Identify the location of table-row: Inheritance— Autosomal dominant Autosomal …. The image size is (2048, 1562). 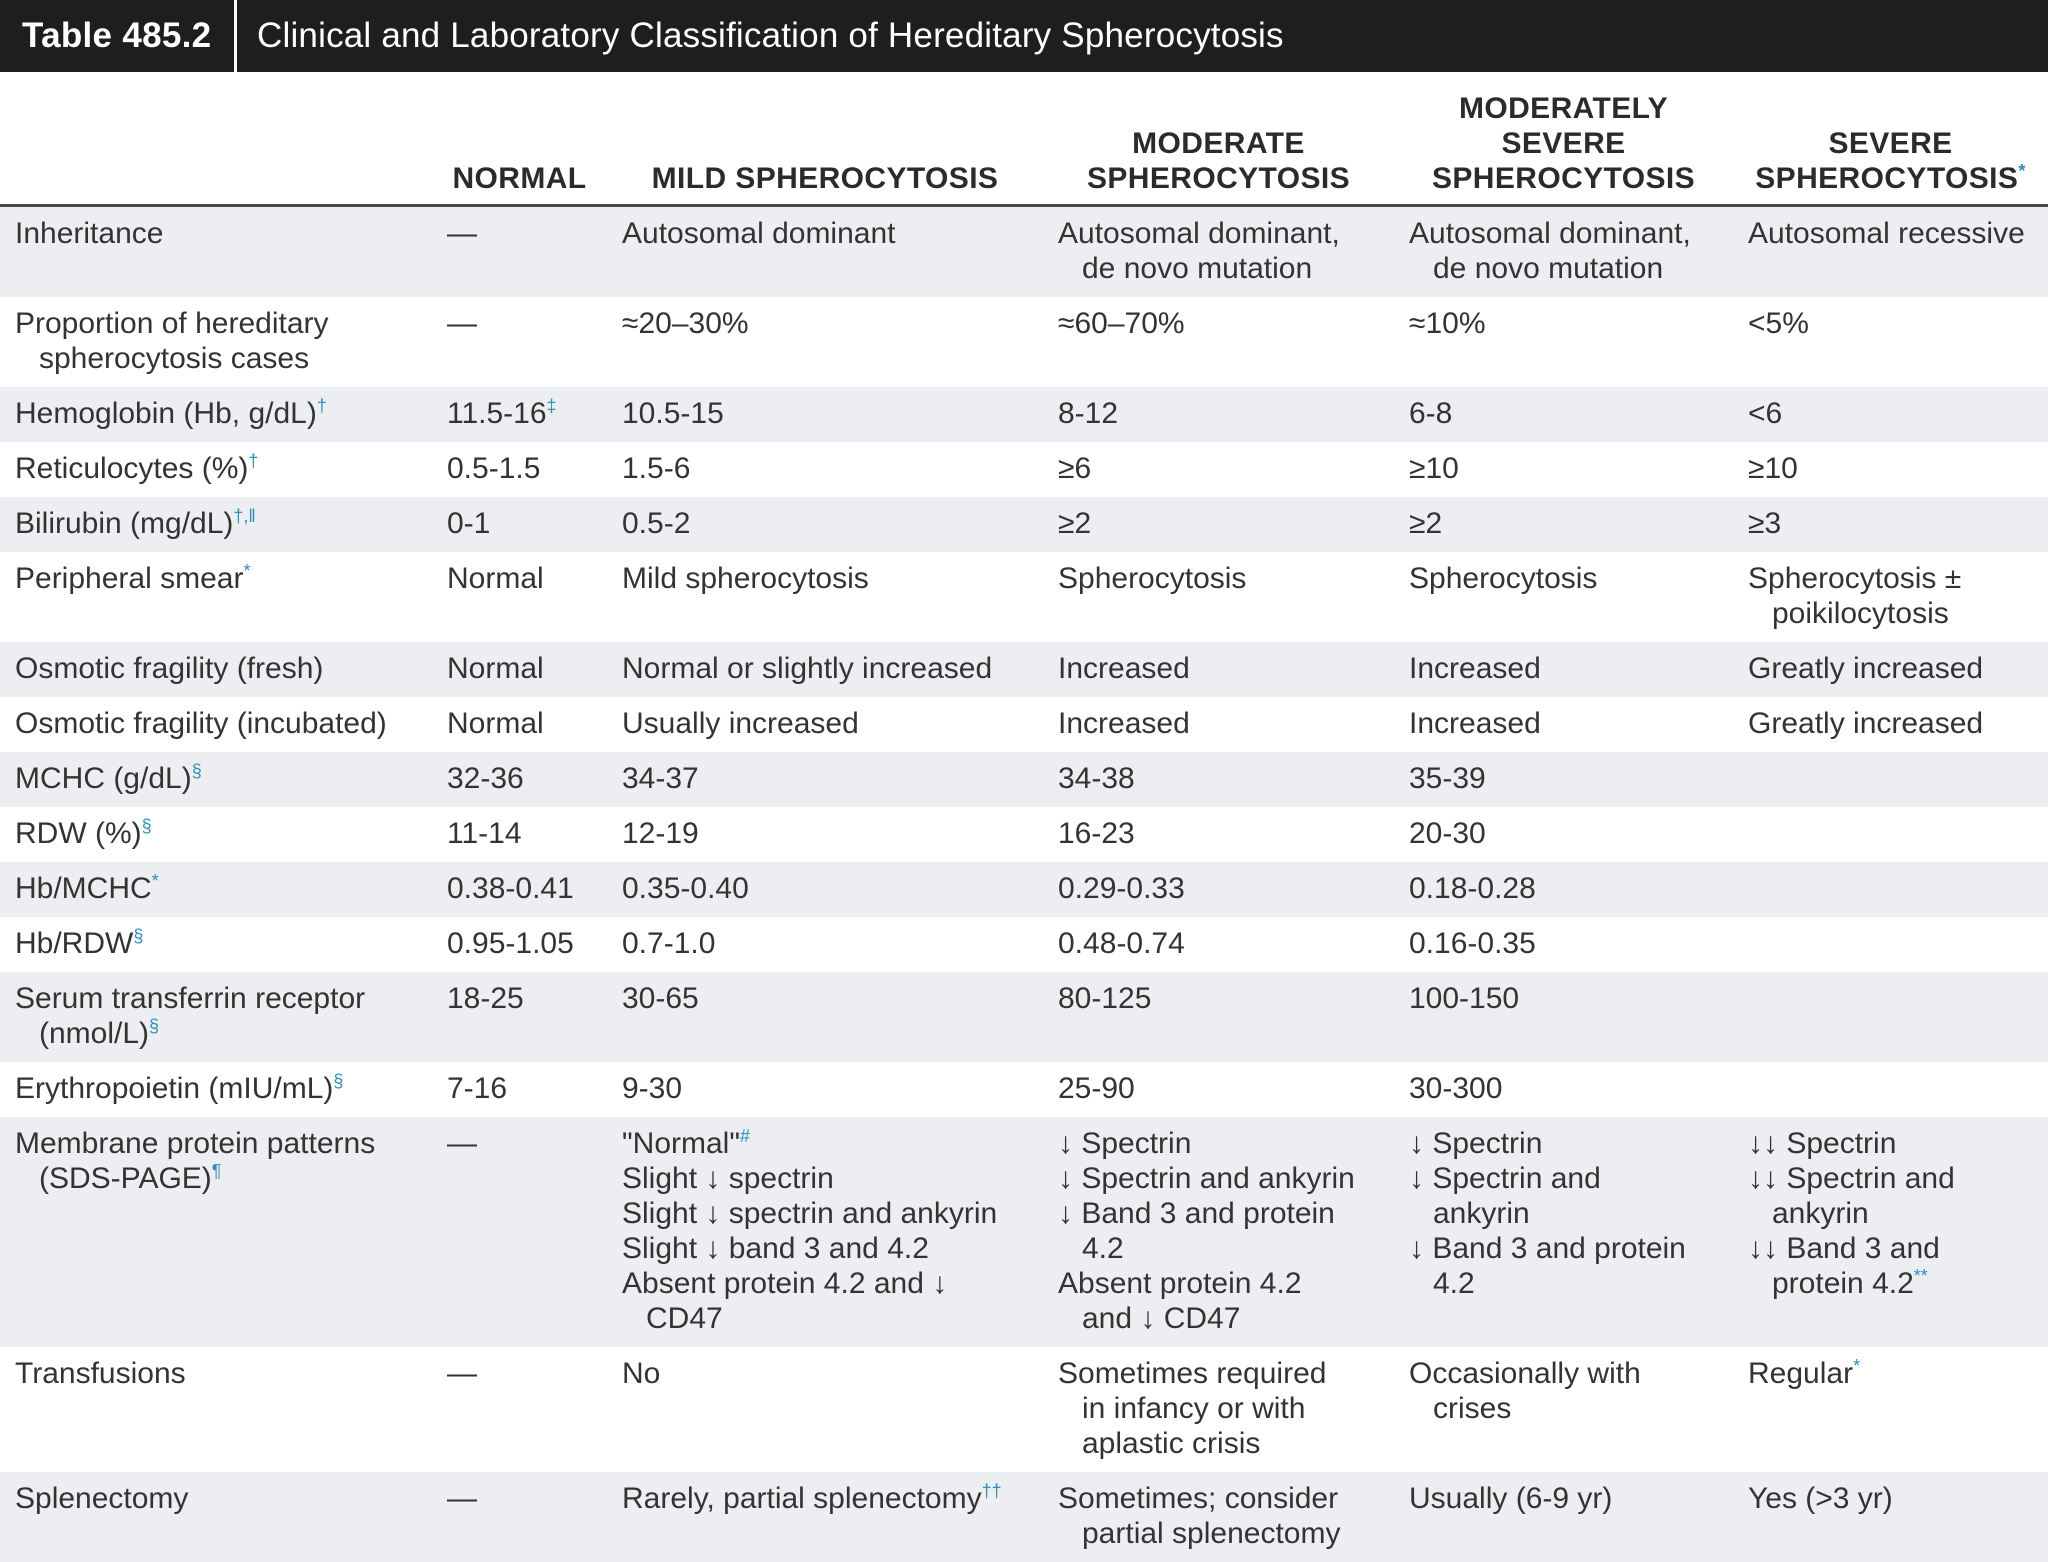
(1024, 252).